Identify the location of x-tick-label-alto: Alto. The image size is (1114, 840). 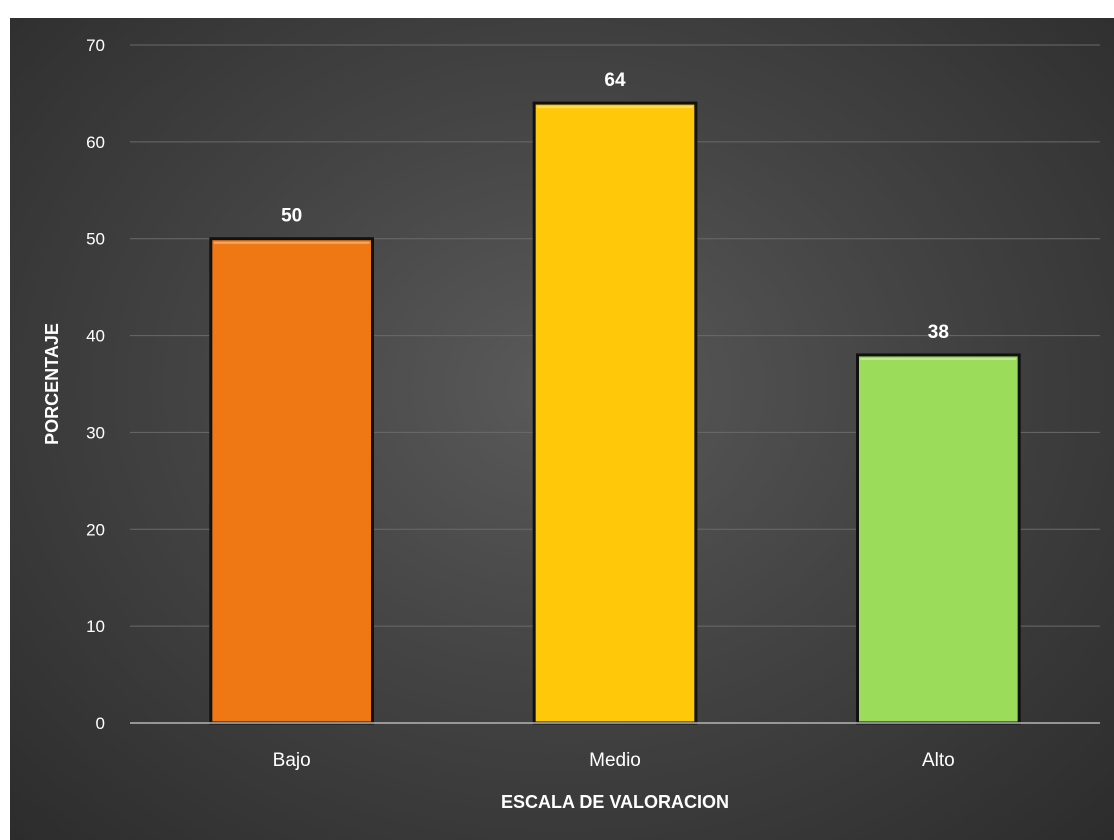
(938, 760).